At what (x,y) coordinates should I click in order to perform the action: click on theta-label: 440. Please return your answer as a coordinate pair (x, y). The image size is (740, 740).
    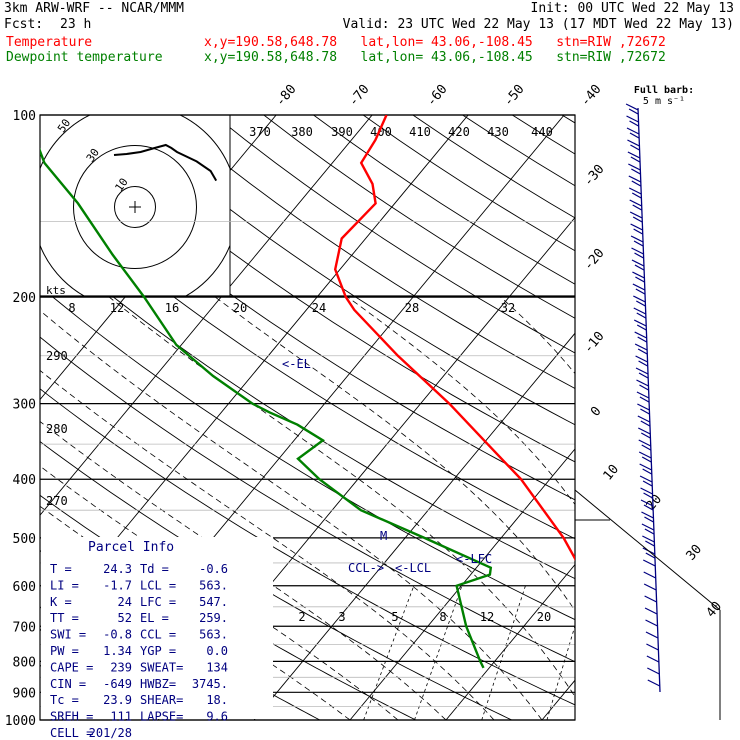
    Looking at the image, I should click on (542, 132).